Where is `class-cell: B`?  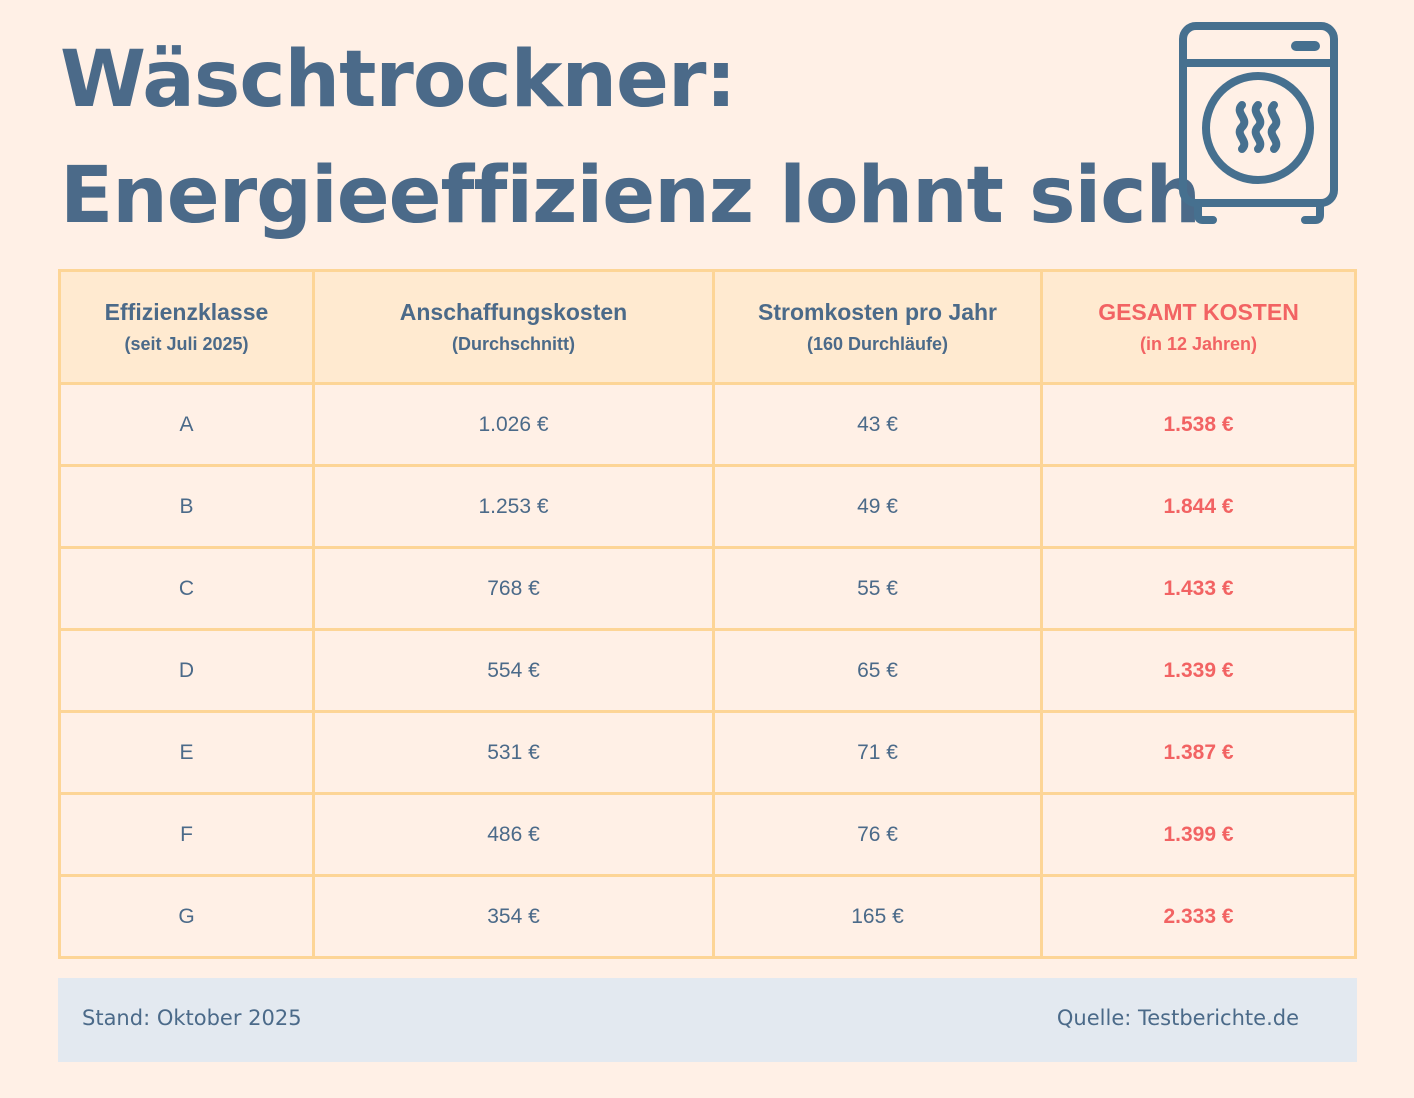
class-cell: B is located at coordinates (186, 506).